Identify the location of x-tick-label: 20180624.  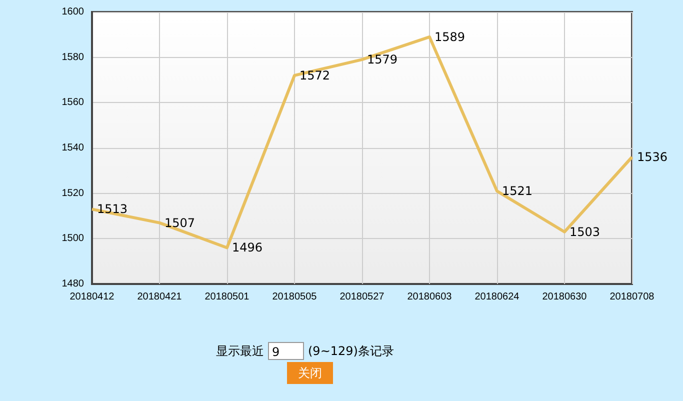
(497, 297).